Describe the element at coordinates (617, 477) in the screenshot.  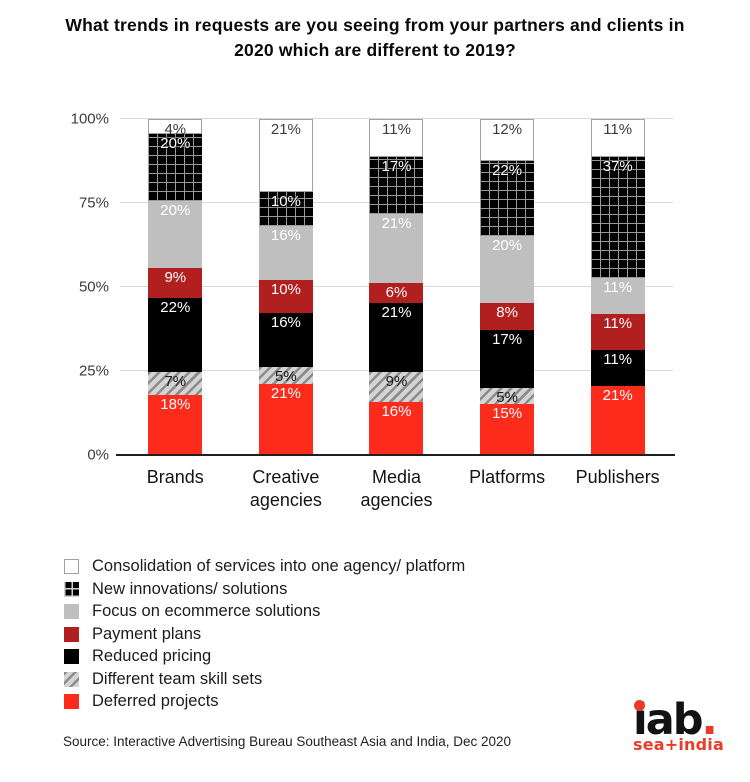
I see `x-axis-category-label: Publishers` at that location.